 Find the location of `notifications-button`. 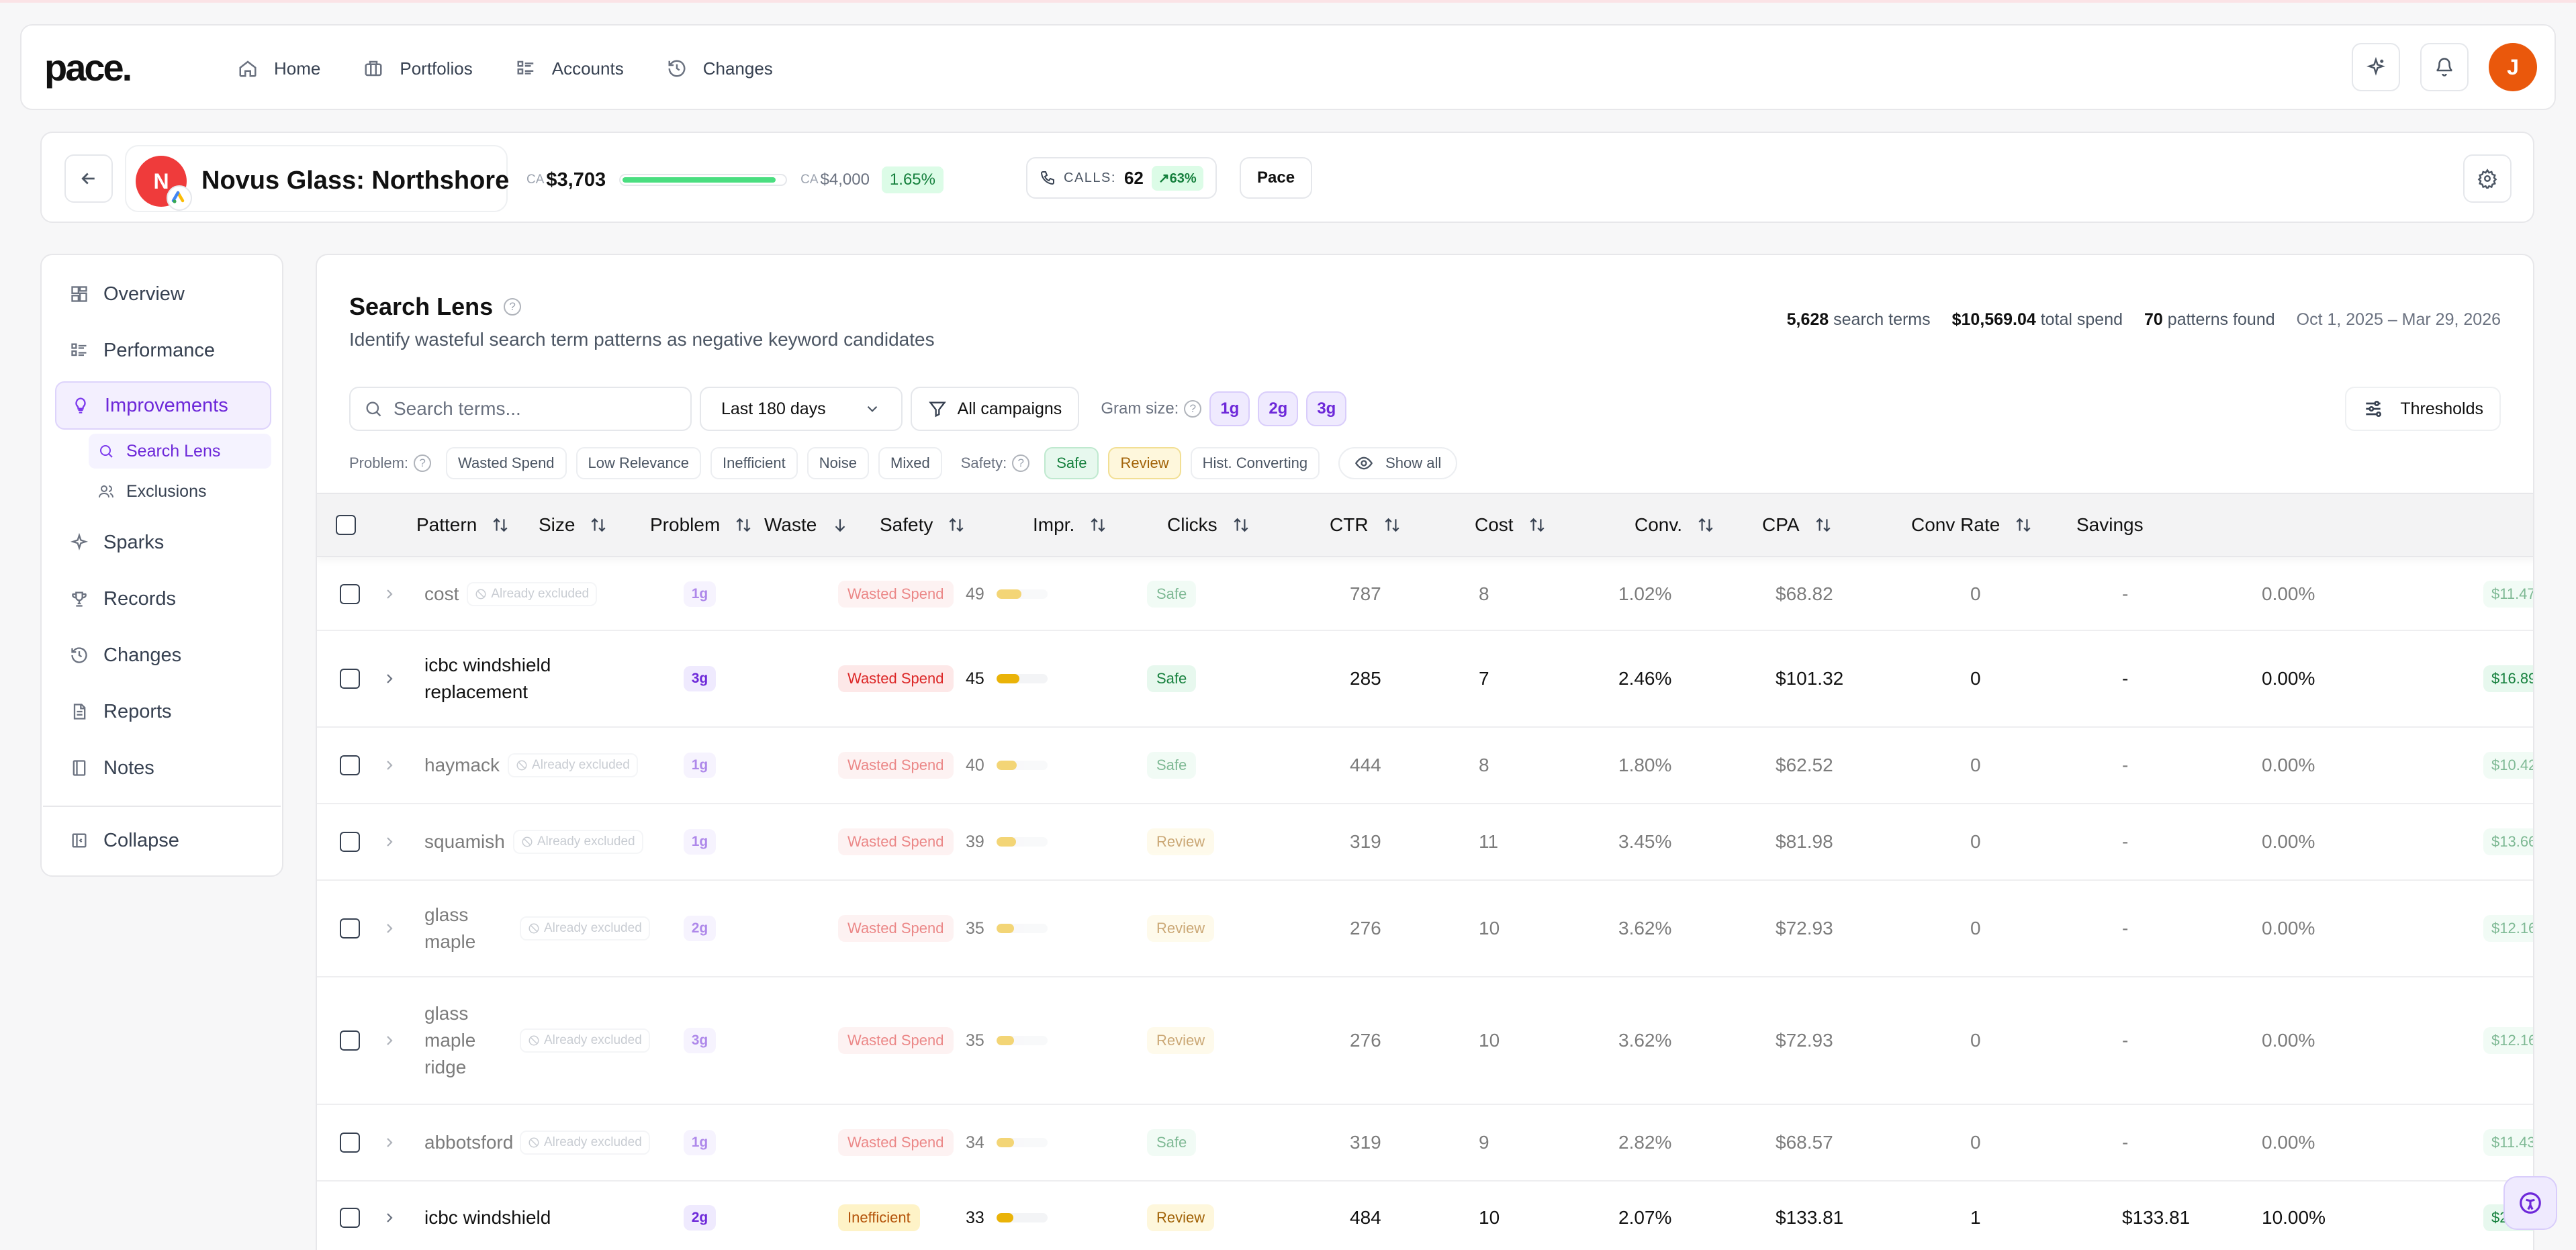

notifications-button is located at coordinates (2444, 67).